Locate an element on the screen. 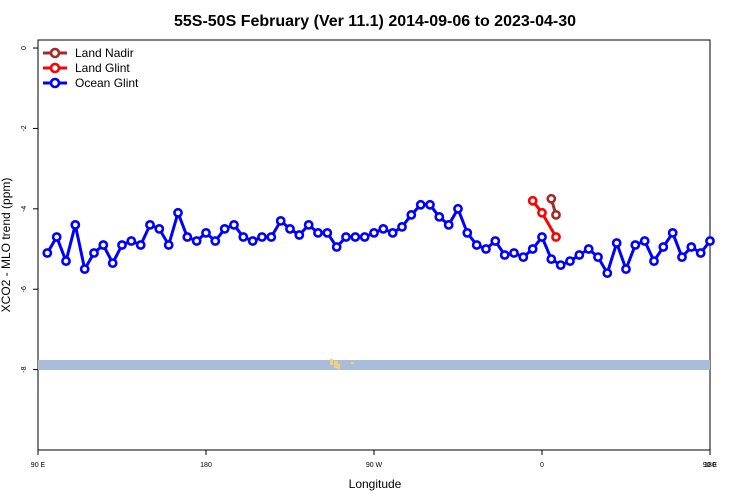 The height and width of the screenshot is (500, 750). y-axis-label: XCO2 - MLO trend (ppm) is located at coordinates (6, 245).